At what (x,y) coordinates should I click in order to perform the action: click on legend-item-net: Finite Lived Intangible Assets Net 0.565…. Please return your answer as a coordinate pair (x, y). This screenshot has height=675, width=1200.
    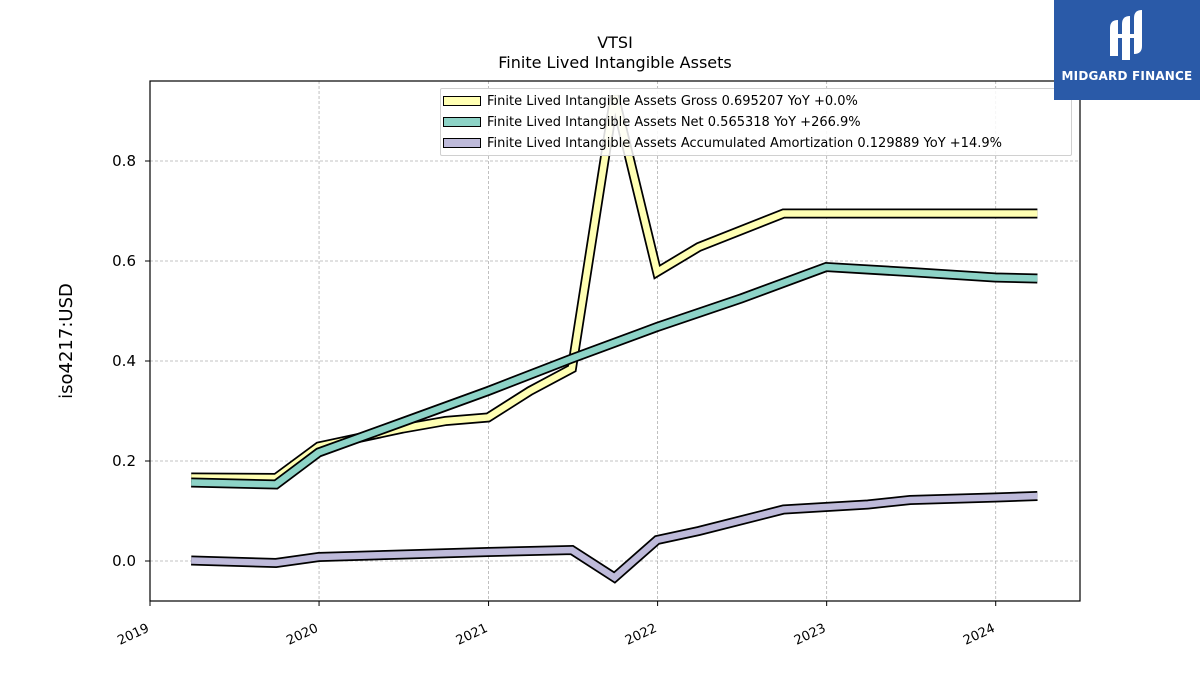
    Looking at the image, I should click on (651, 122).